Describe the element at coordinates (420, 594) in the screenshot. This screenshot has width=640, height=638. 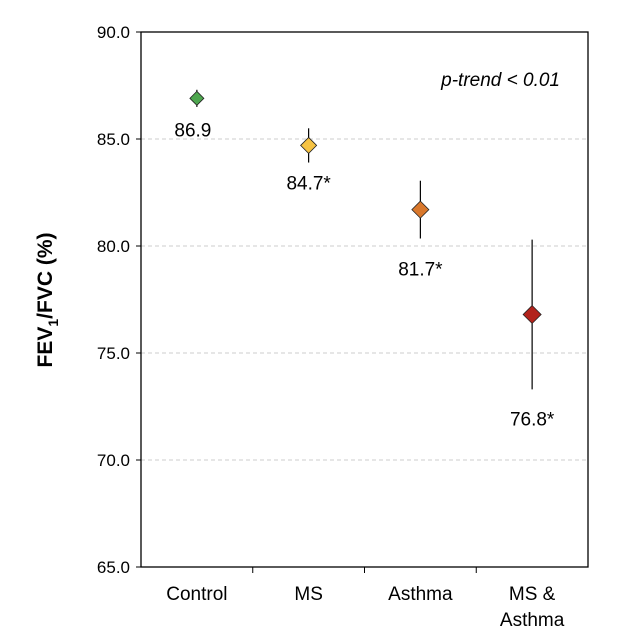
I see `x-tick-label: Asthma` at that location.